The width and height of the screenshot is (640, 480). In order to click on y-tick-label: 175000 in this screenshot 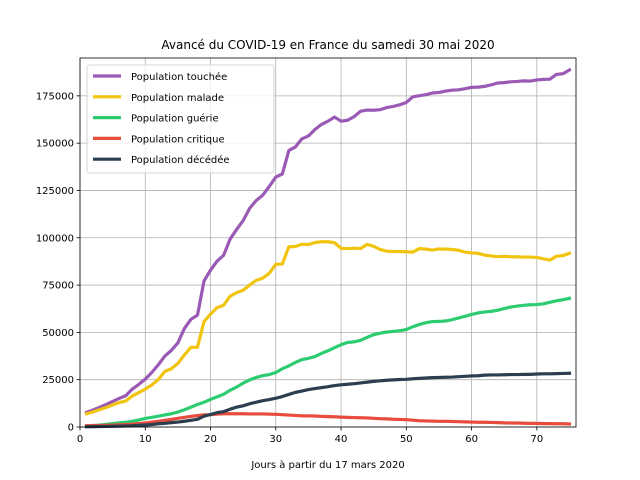, I will do `click(55, 96)`.